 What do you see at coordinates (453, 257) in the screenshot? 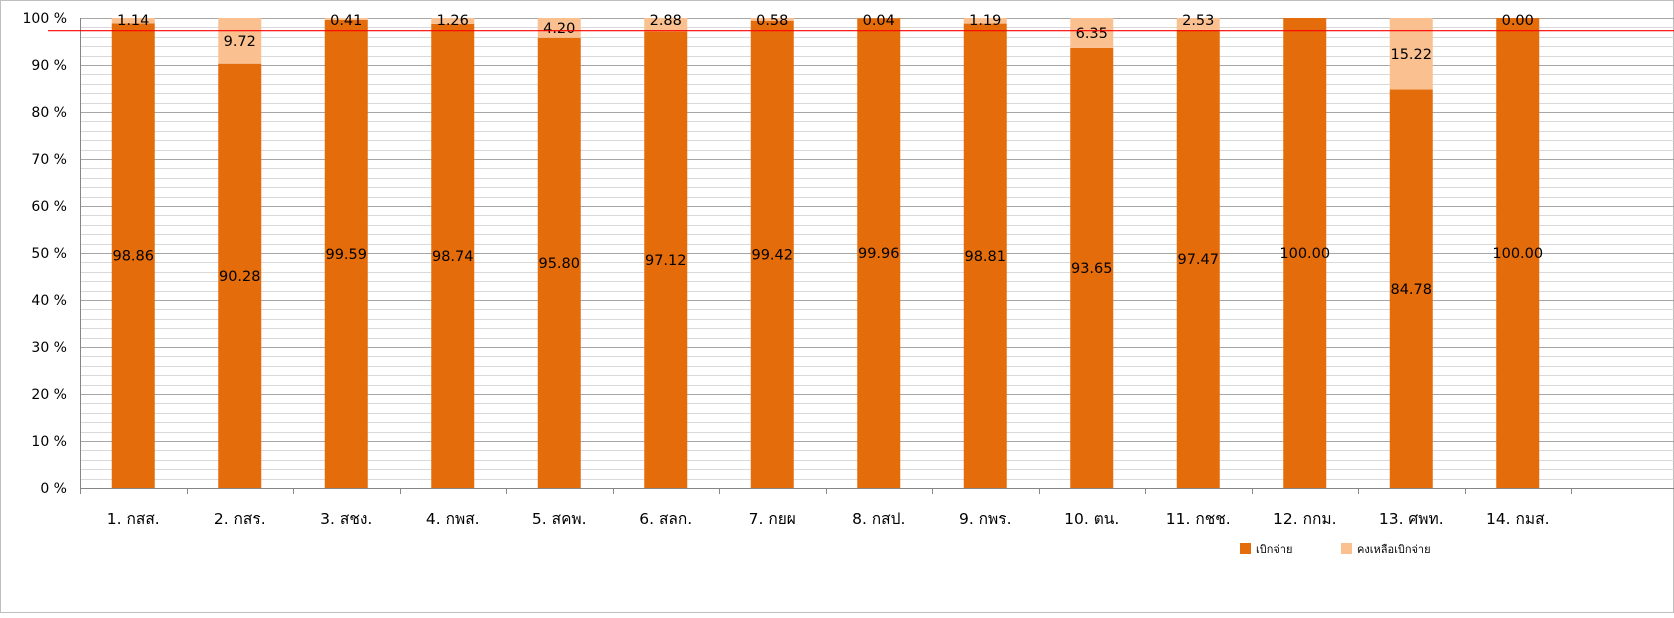
I see `data-label-disbursed: 98.74` at bounding box center [453, 257].